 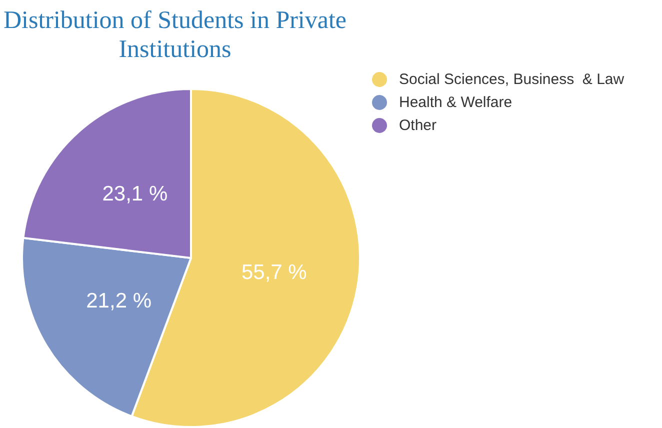 What do you see at coordinates (135, 194) in the screenshot?
I see `data-label: 23,1 %` at bounding box center [135, 194].